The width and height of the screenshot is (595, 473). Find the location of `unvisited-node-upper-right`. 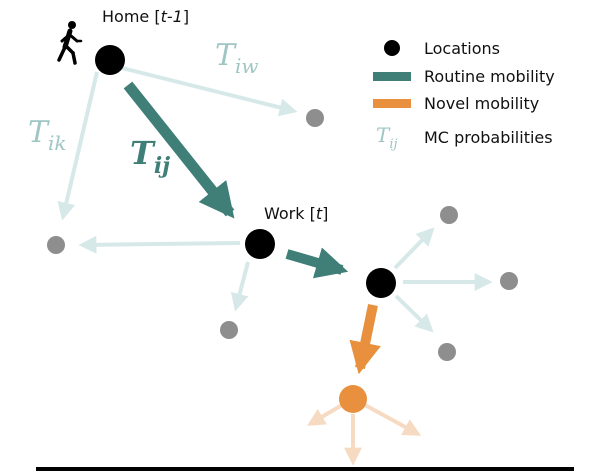

unvisited-node-upper-right is located at coordinates (449, 215).